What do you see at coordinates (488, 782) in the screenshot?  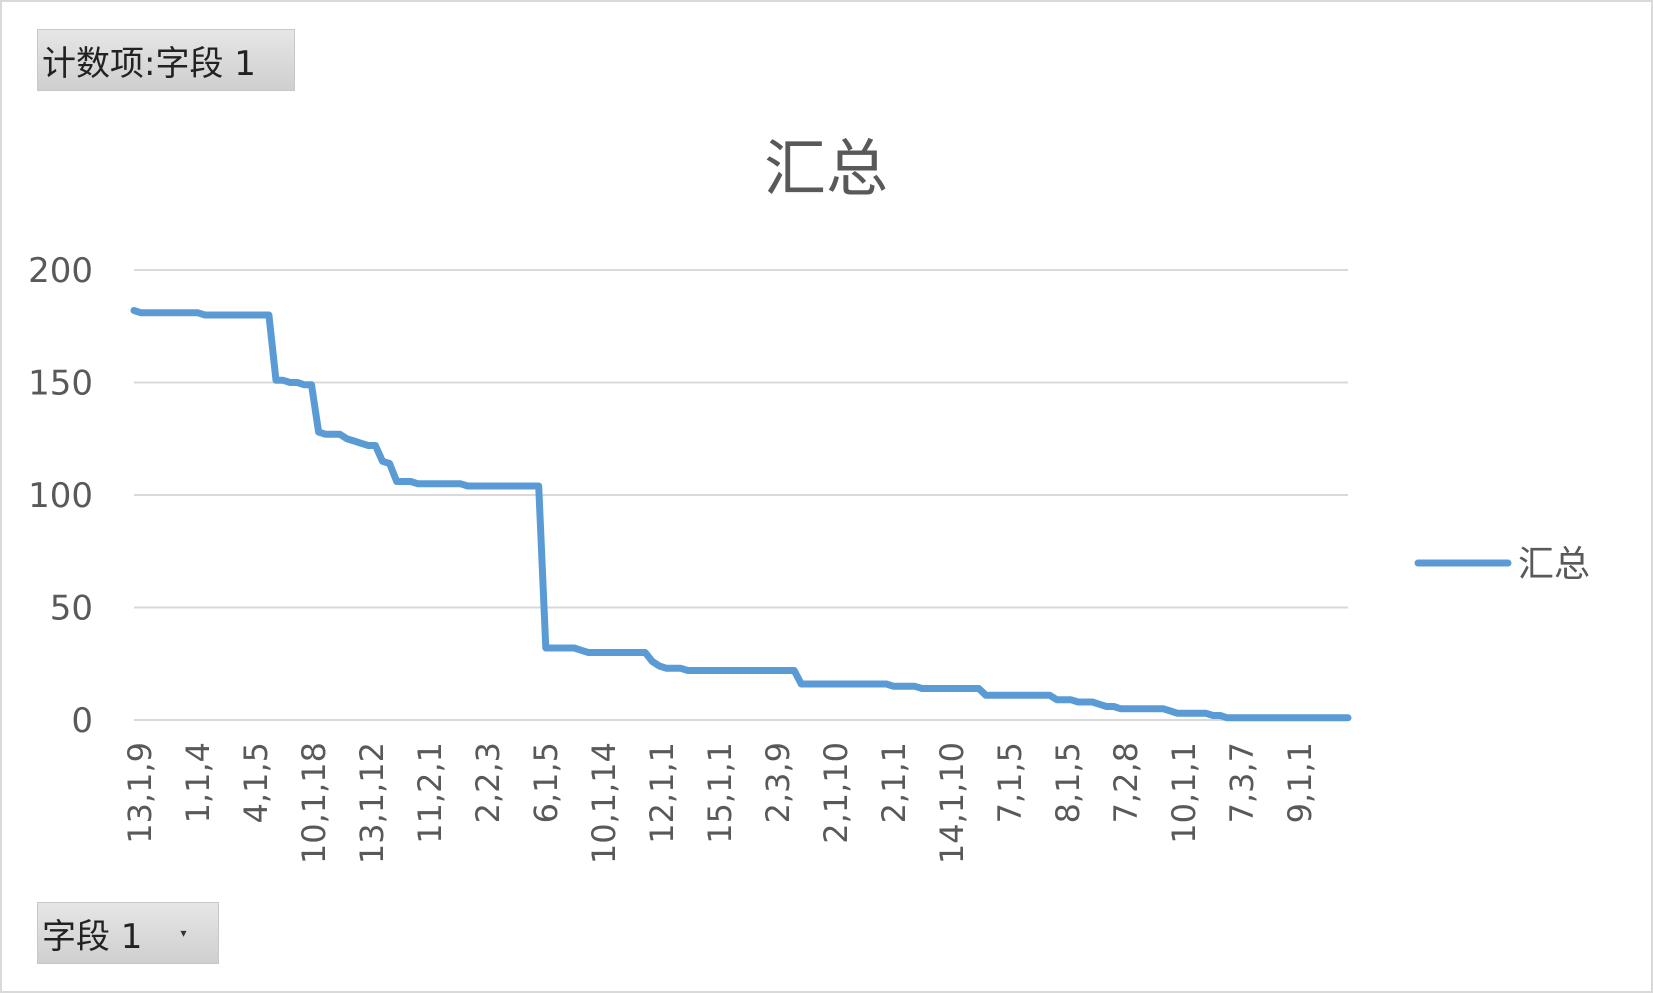 I see `x-tick-label: 2,2,3` at bounding box center [488, 782].